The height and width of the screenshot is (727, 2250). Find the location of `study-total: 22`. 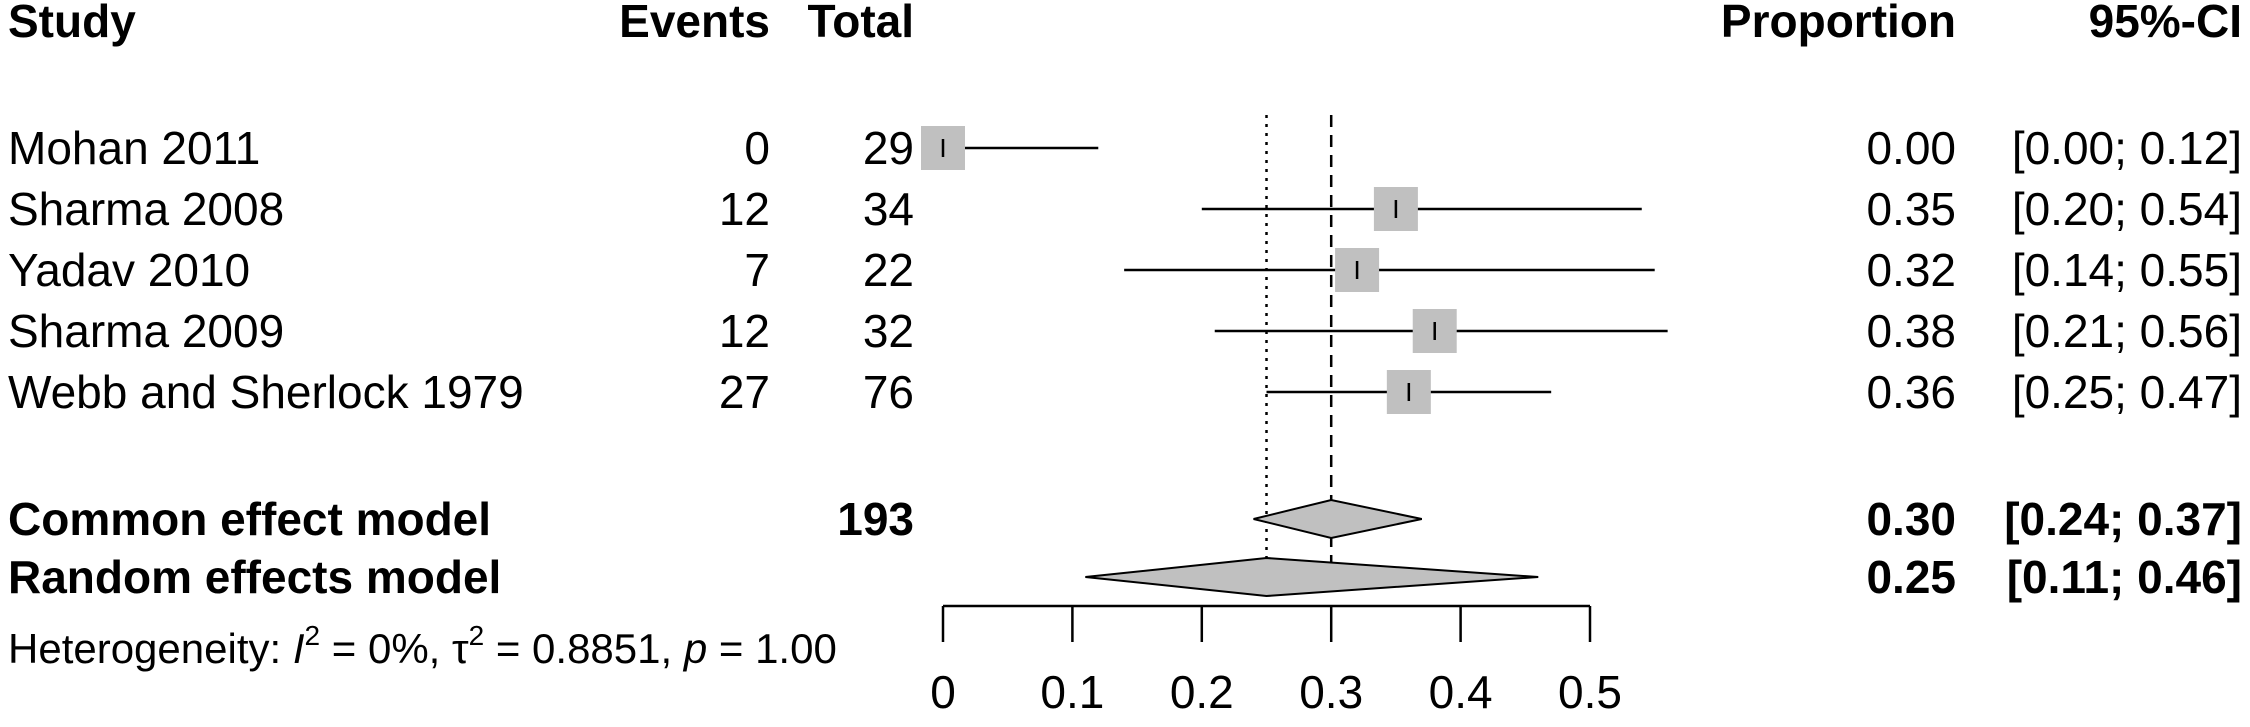

study-total: 22 is located at coordinates (888, 270).